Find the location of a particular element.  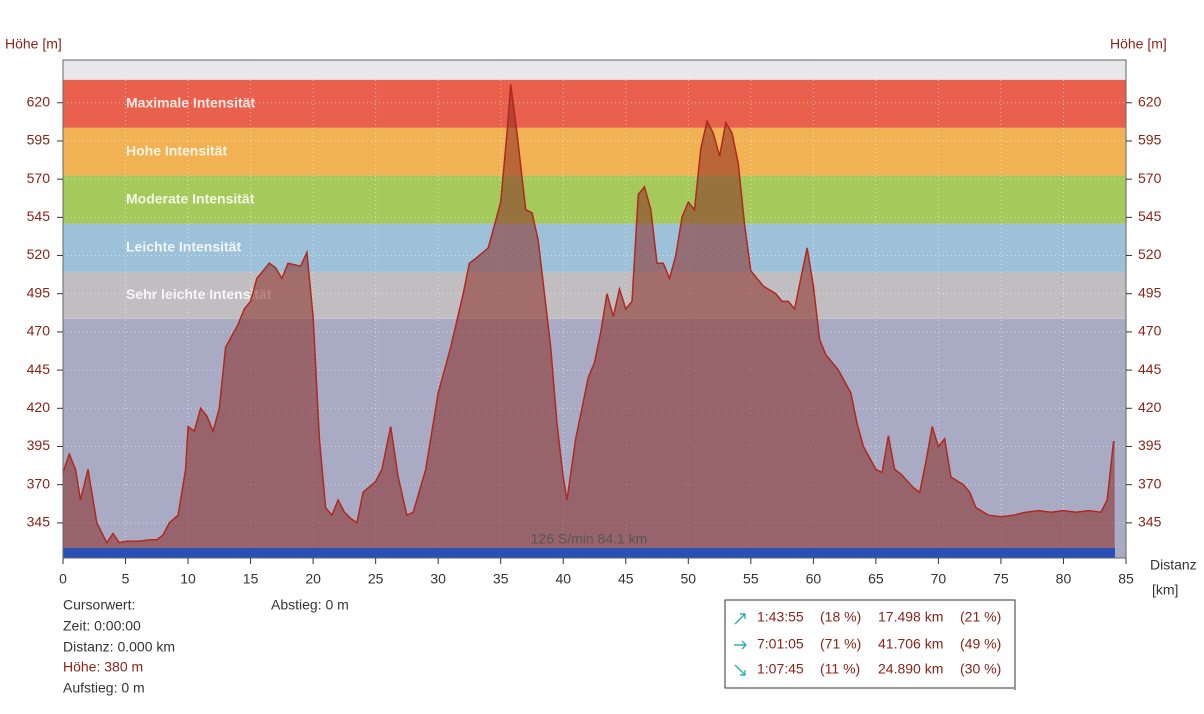

zone-label: Leichte Intensität is located at coordinates (183, 247).